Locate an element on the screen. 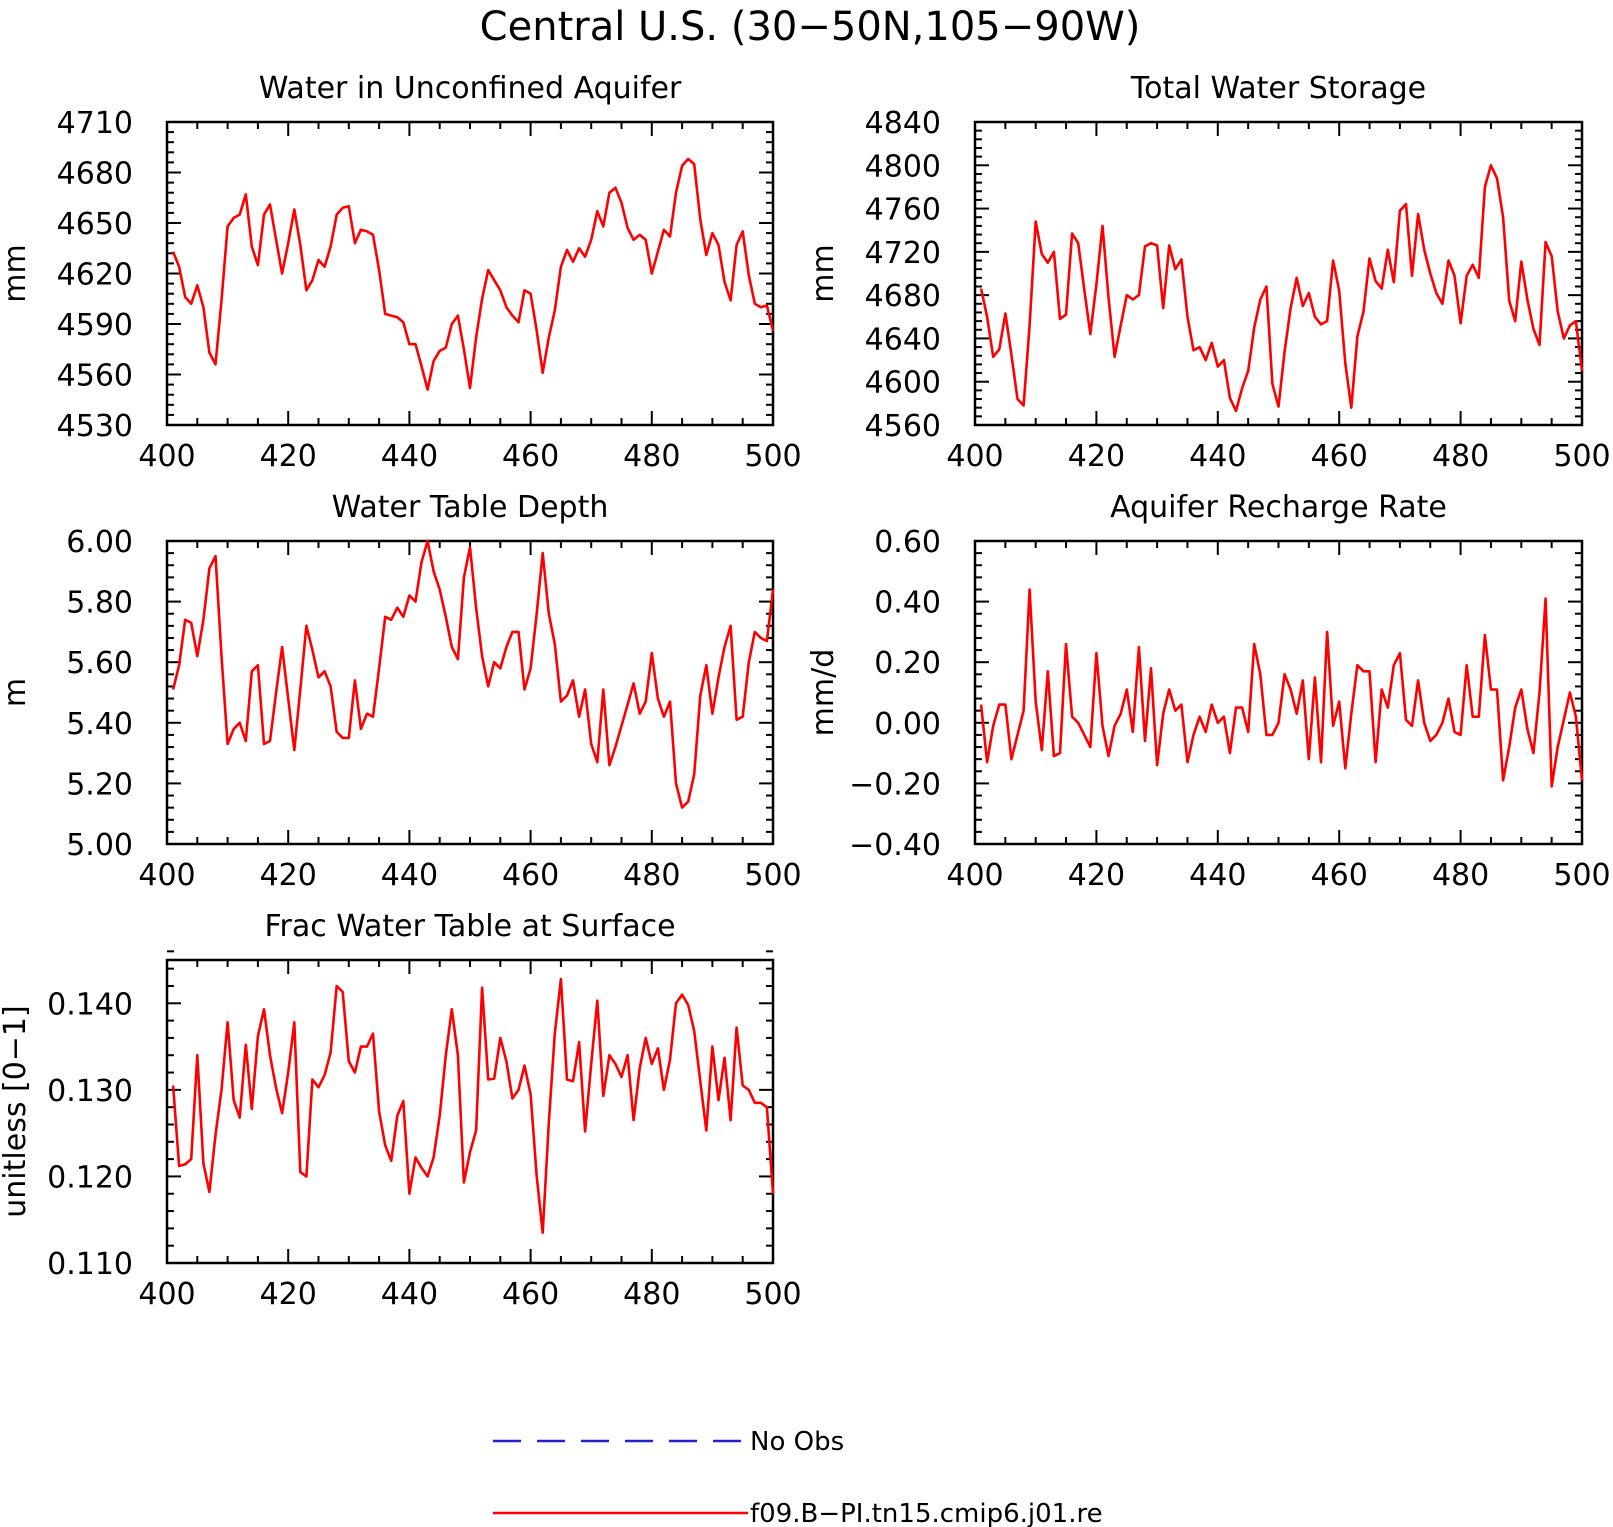 The width and height of the screenshot is (1613, 1527). water-table-depth-y-tick-label: 5.40 is located at coordinates (99, 724).